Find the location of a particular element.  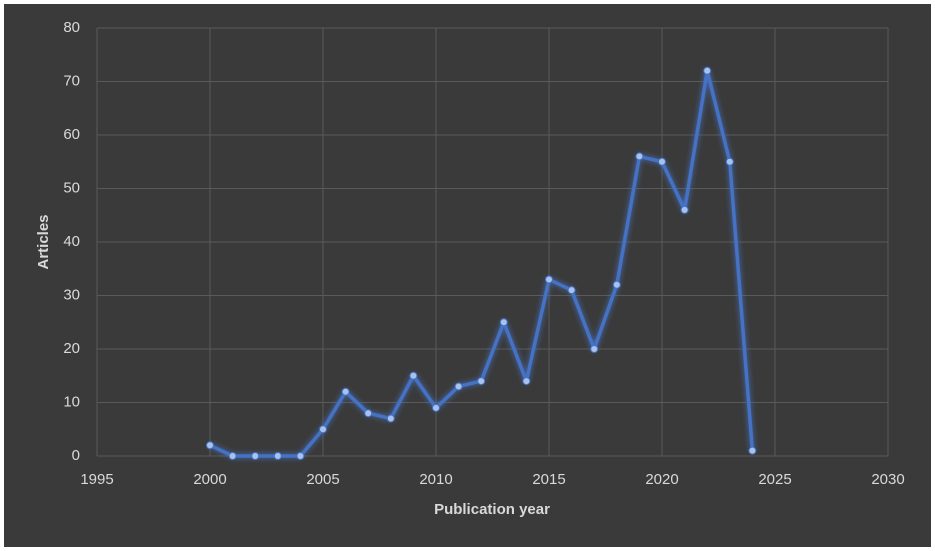

y-tick-label: 40 is located at coordinates (71, 241).